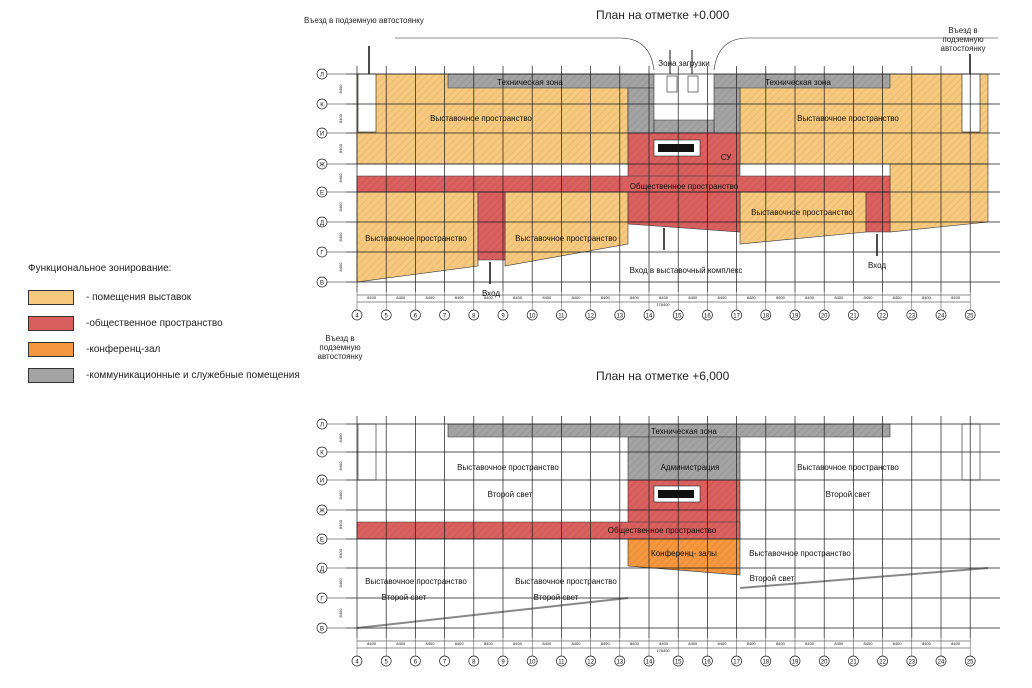 The width and height of the screenshot is (1032, 688). I want to click on p1-row-span-label: 8400, so click(340, 89).